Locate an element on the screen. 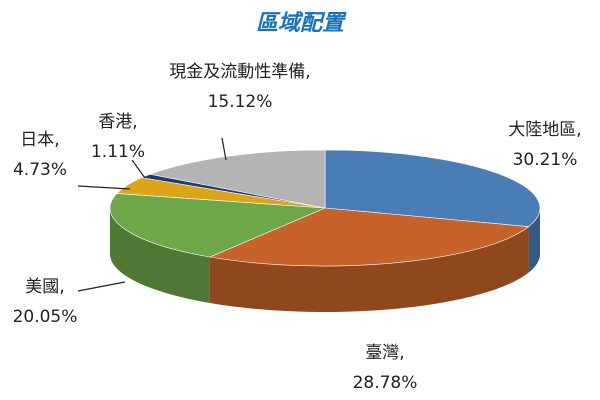 The height and width of the screenshot is (400, 600). slice-label: 美國, is located at coordinates (44, 287).